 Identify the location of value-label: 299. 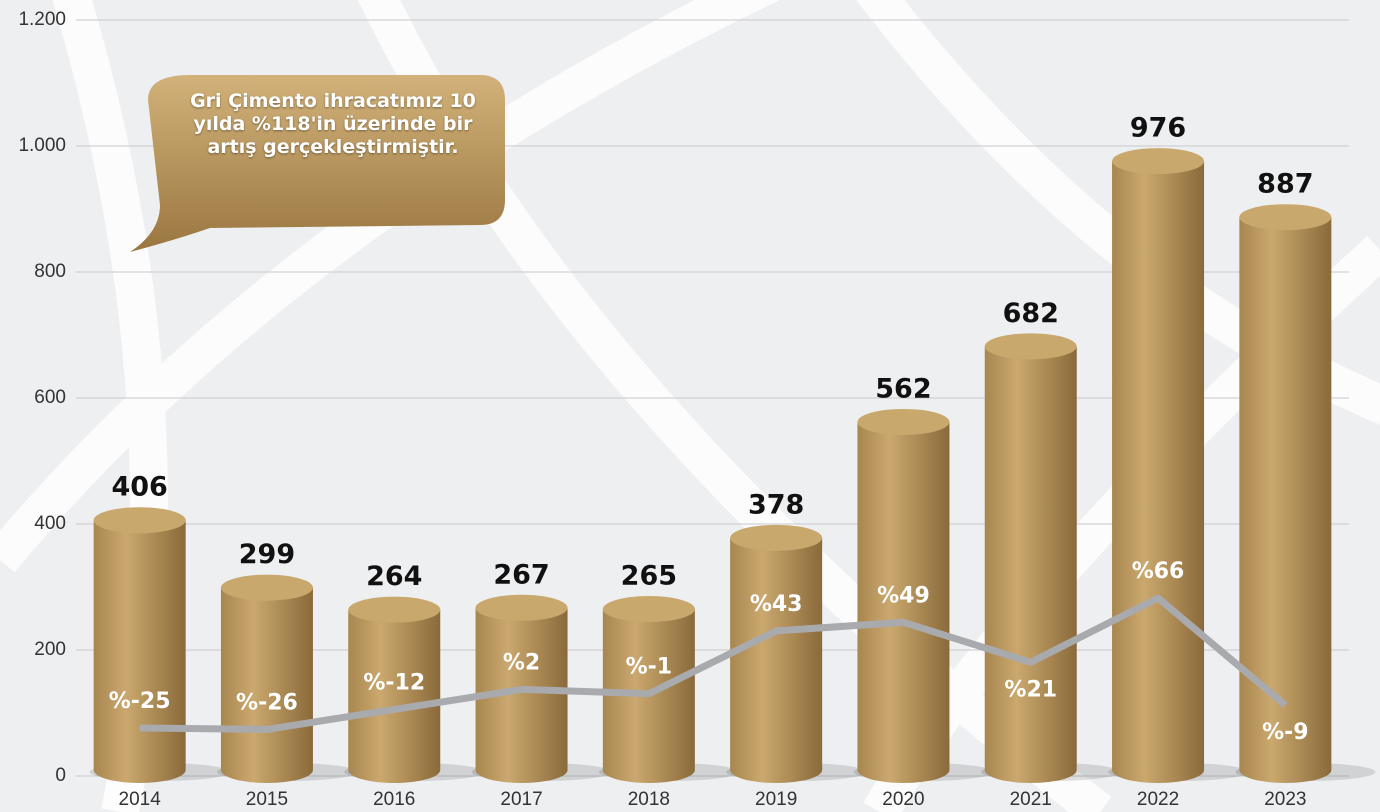
(267, 554).